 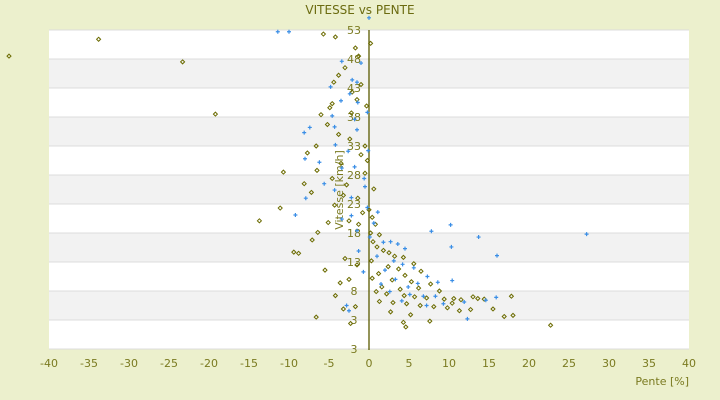 I want to click on x-tick-label: -40, so click(x=49, y=363).